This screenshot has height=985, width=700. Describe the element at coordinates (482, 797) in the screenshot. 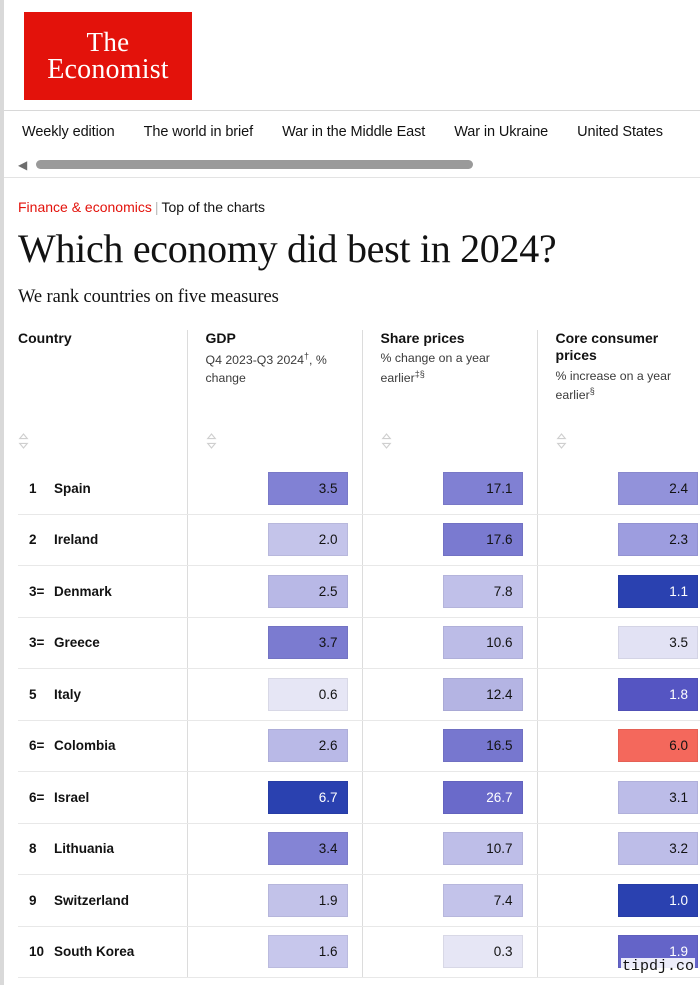

I see `value-chip: 26.7` at that location.